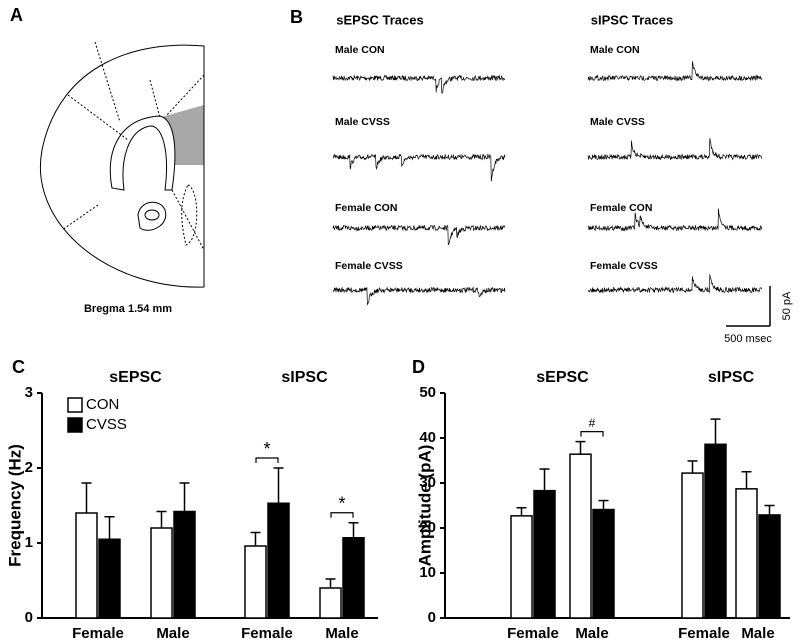 The width and height of the screenshot is (800, 643). I want to click on y-tick-label: 20, so click(427, 527).